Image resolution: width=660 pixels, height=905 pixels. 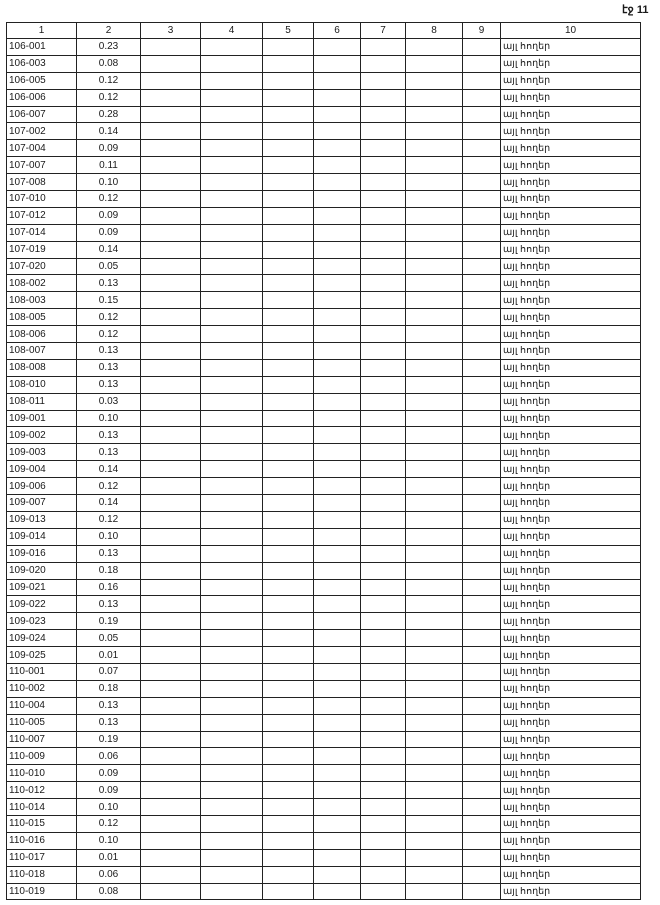 I want to click on area-value: 0.15, so click(x=108, y=300).